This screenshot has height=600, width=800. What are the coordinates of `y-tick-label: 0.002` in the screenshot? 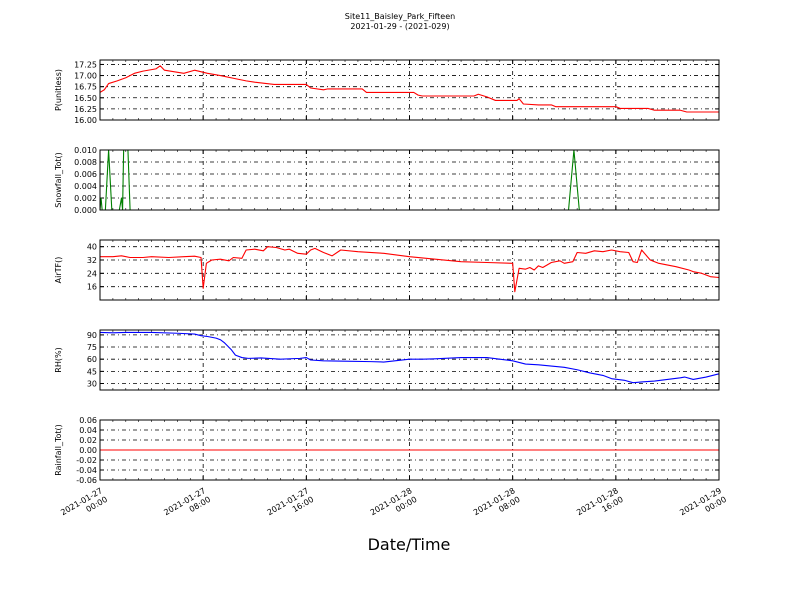 It's located at (85, 198).